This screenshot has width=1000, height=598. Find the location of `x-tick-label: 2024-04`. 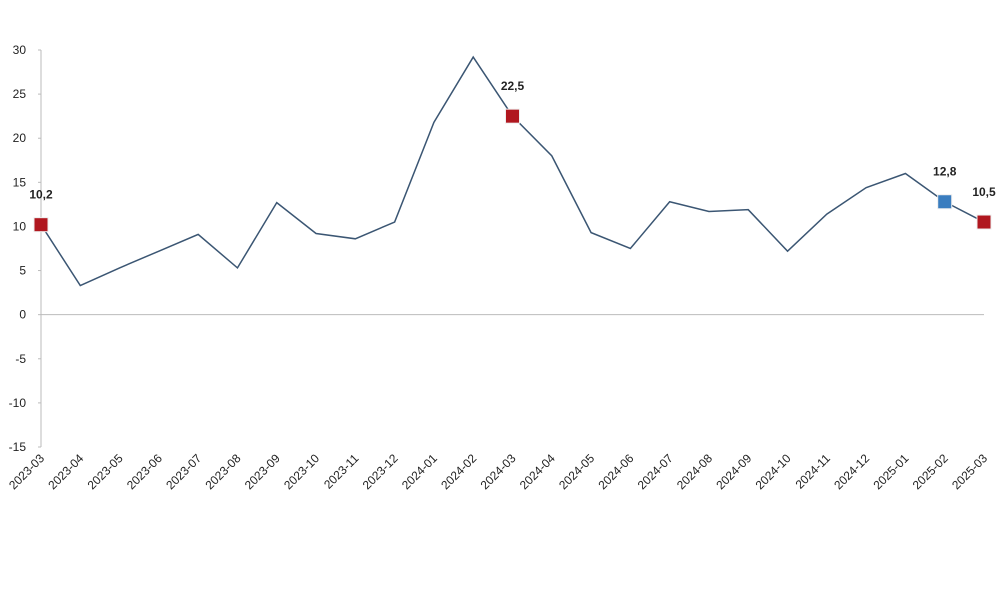

x-tick-label: 2024-04 is located at coordinates (537, 471).